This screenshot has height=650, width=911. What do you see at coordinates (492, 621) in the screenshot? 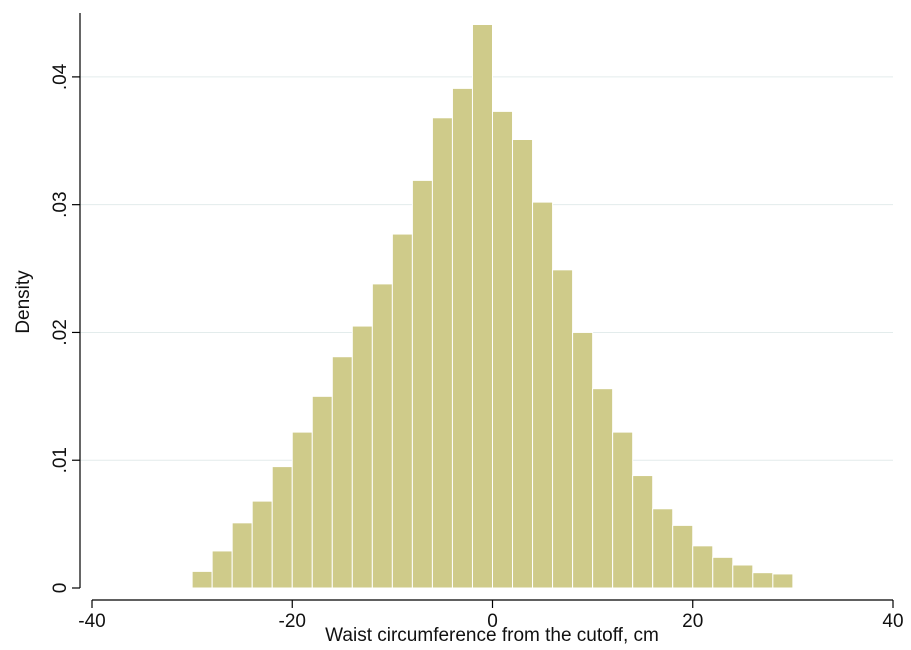
I see `x-tick-label: 0` at bounding box center [492, 621].